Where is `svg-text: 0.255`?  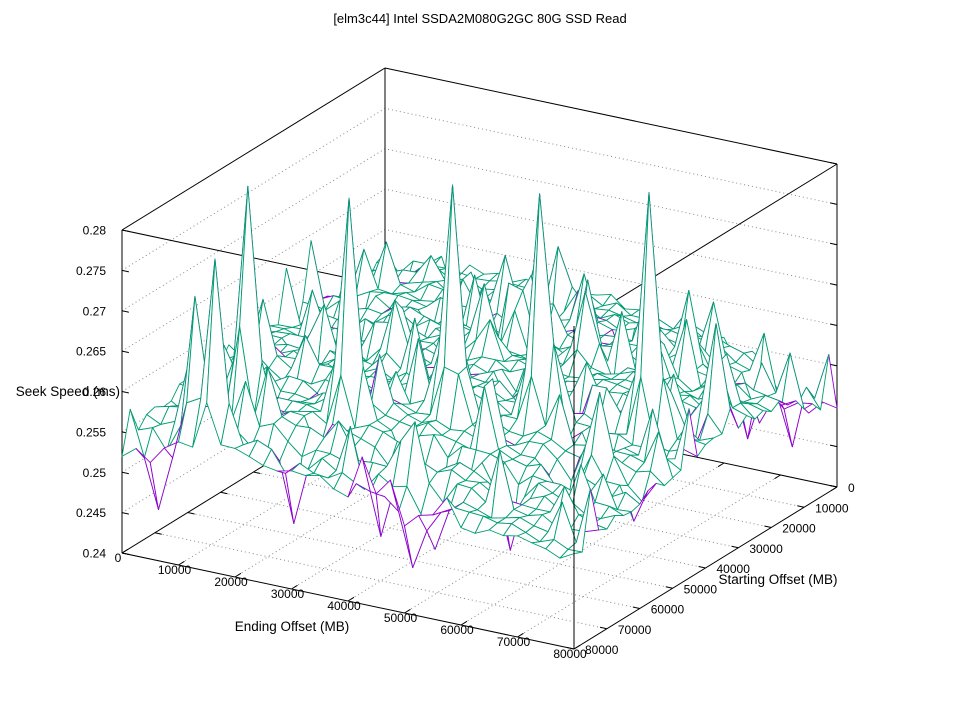 svg-text: 0.255 is located at coordinates (91, 432).